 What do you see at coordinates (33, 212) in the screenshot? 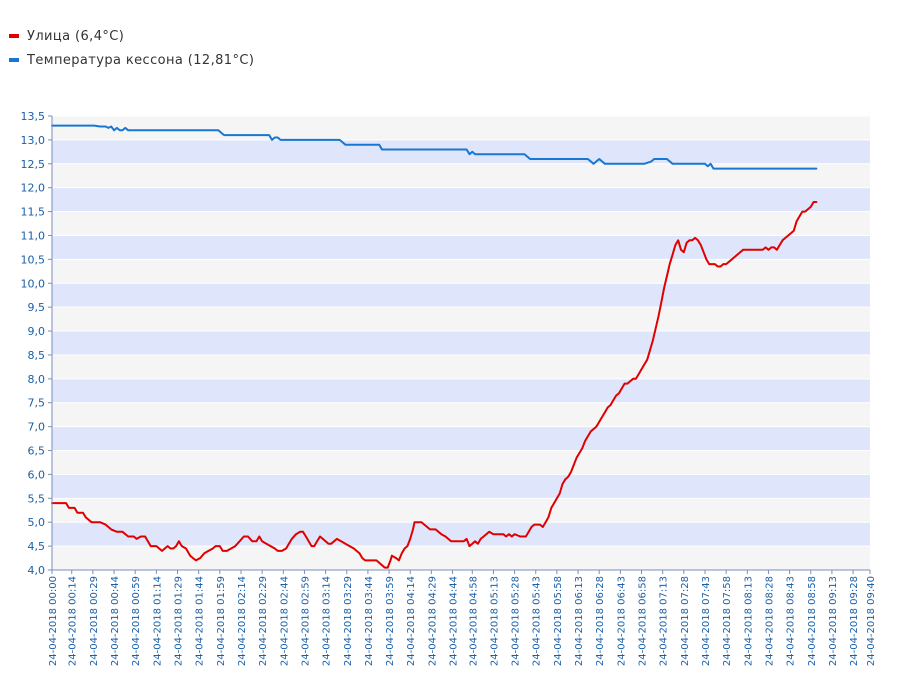
I see `y-tick-label: 11,5` at bounding box center [33, 212].